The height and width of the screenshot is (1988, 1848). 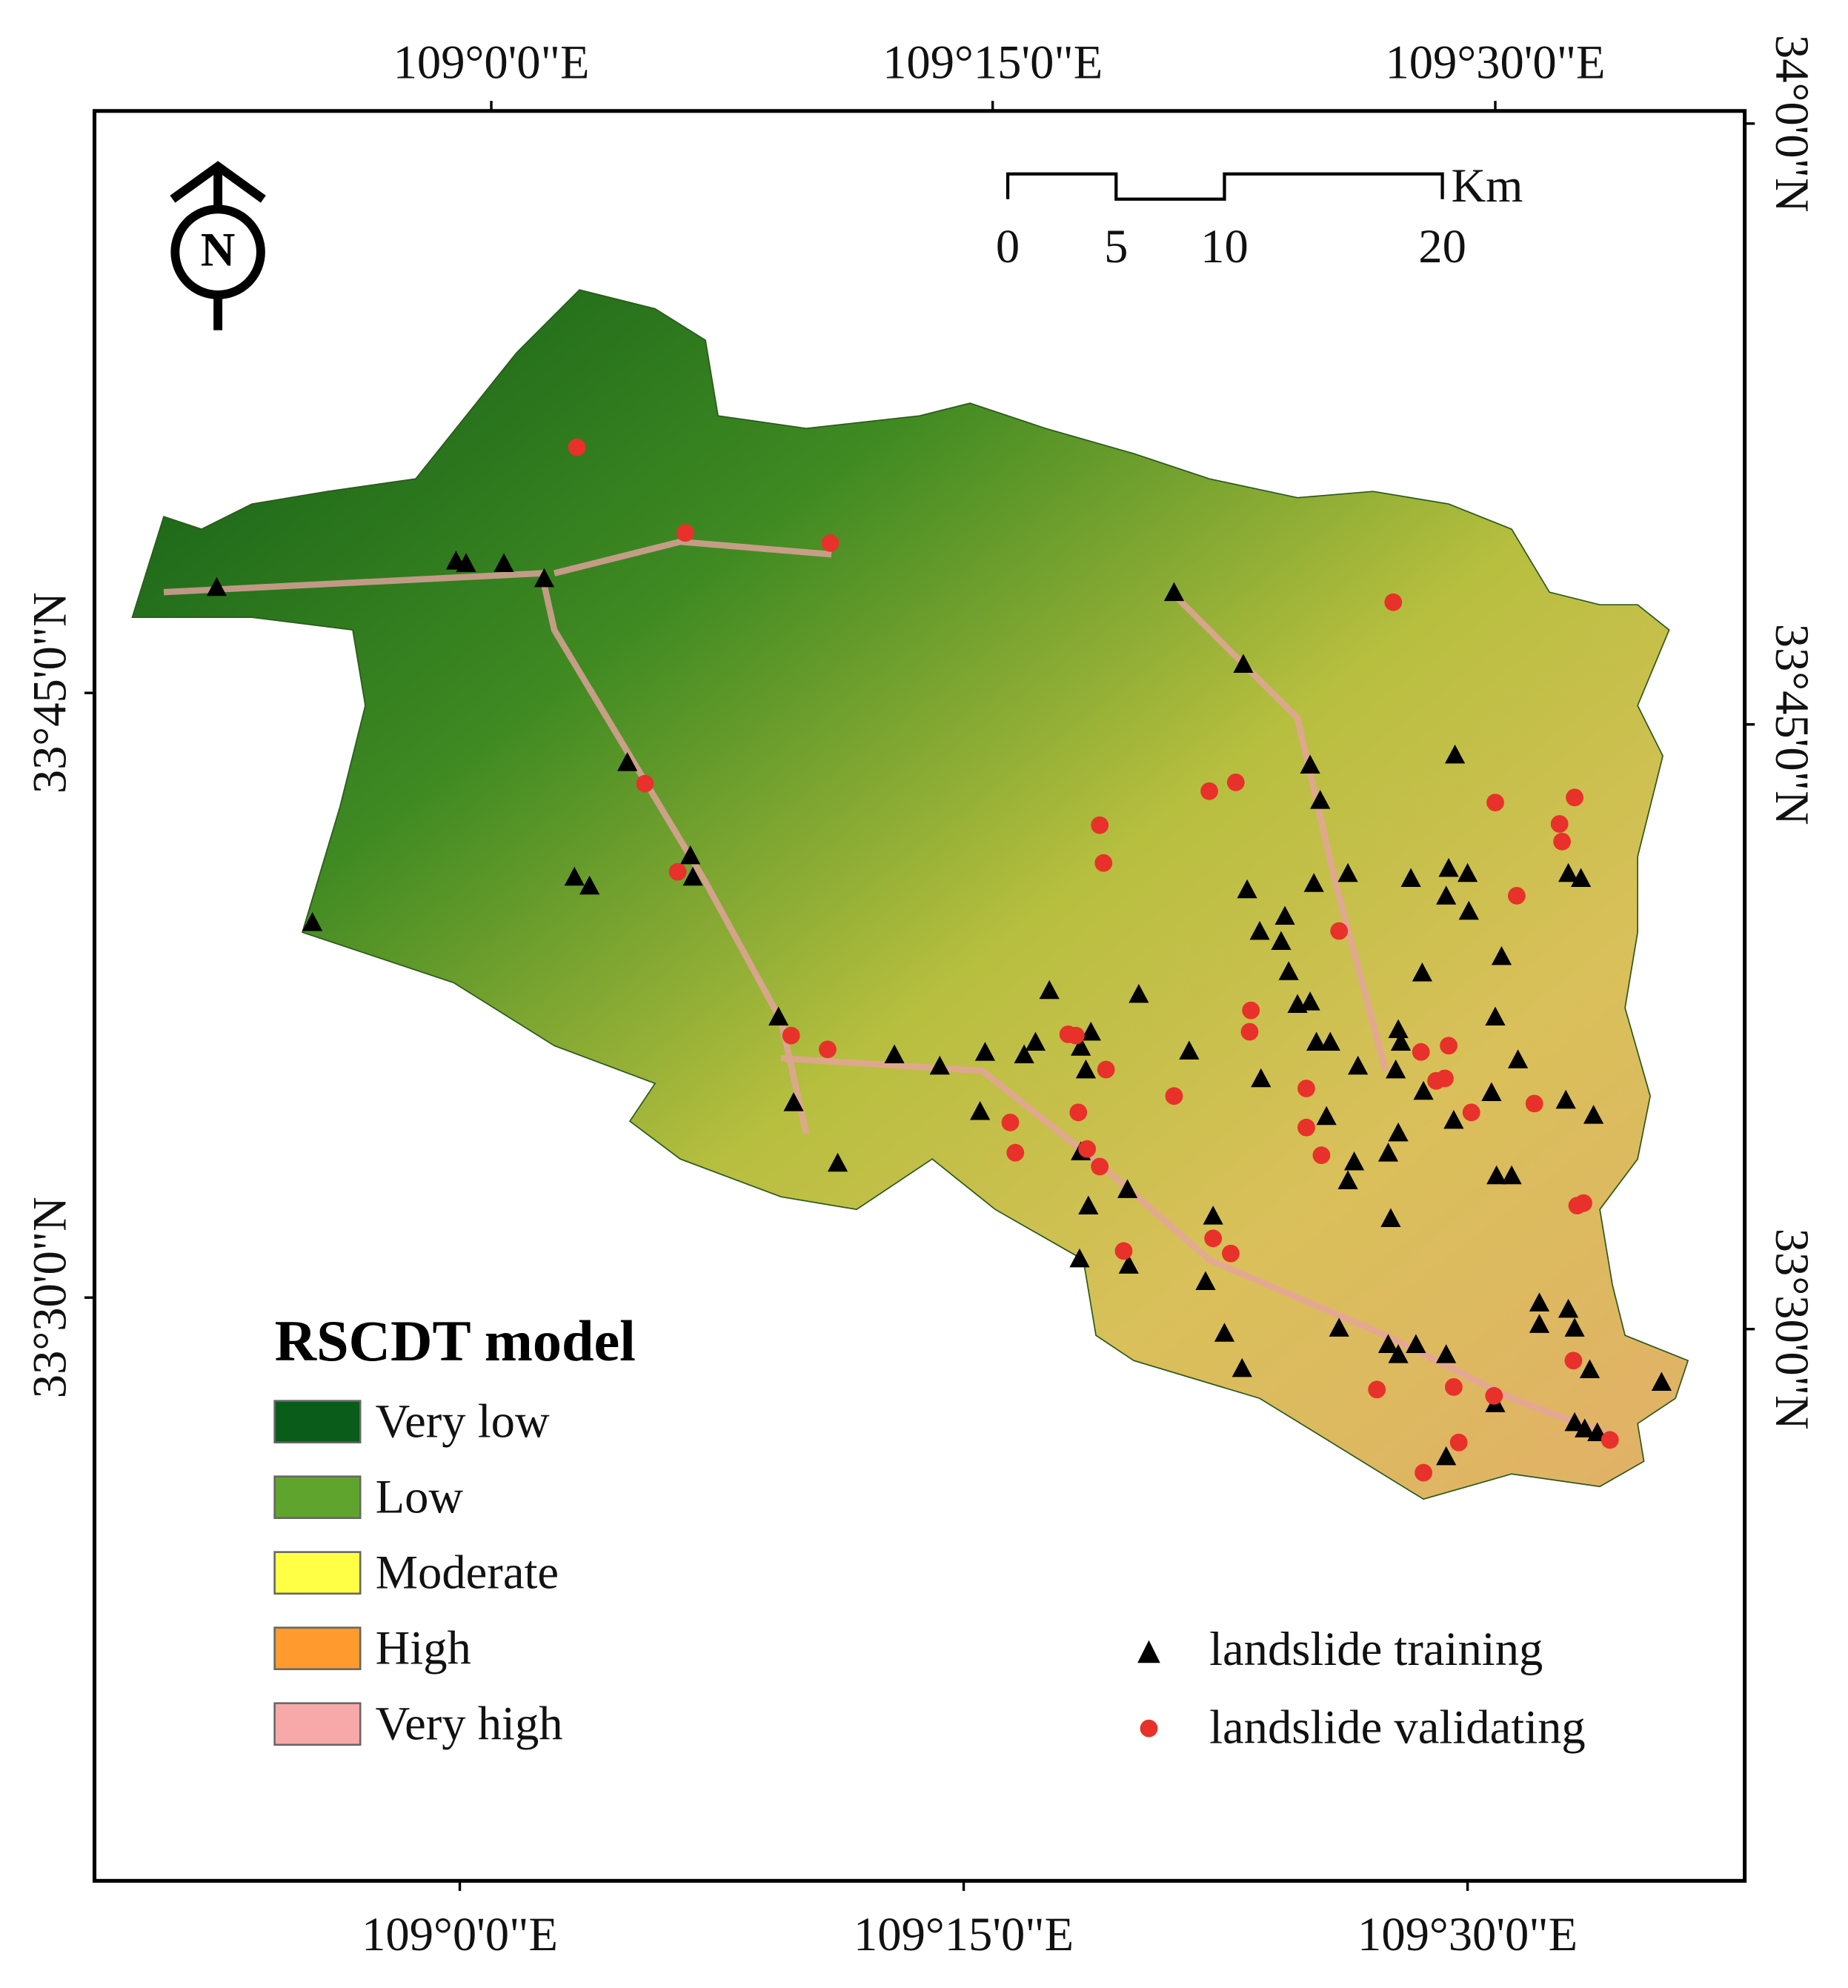 What do you see at coordinates (1793, 724) in the screenshot?
I see `right-label: 33°45'0"N` at bounding box center [1793, 724].